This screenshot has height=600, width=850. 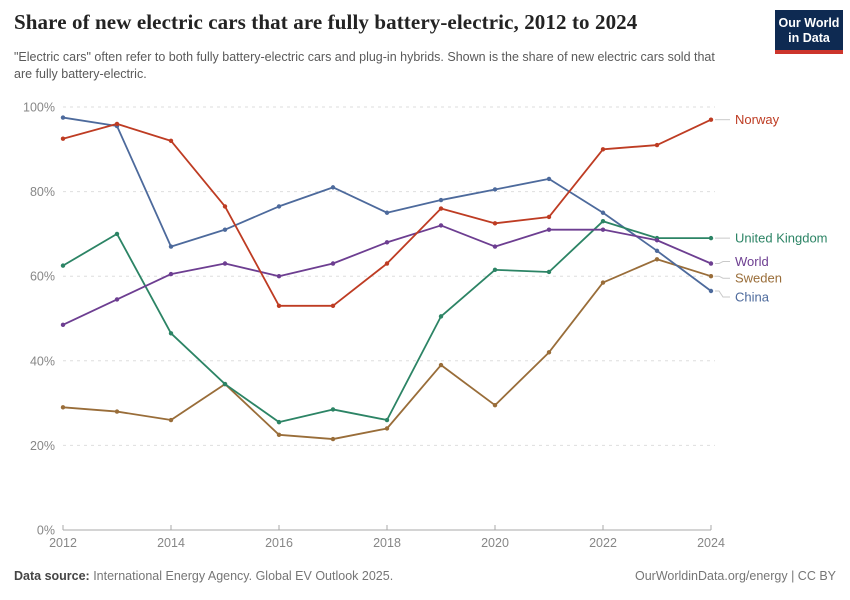 I want to click on license-link: OurWorldinData.org/energy | CC BY, so click(x=735, y=576).